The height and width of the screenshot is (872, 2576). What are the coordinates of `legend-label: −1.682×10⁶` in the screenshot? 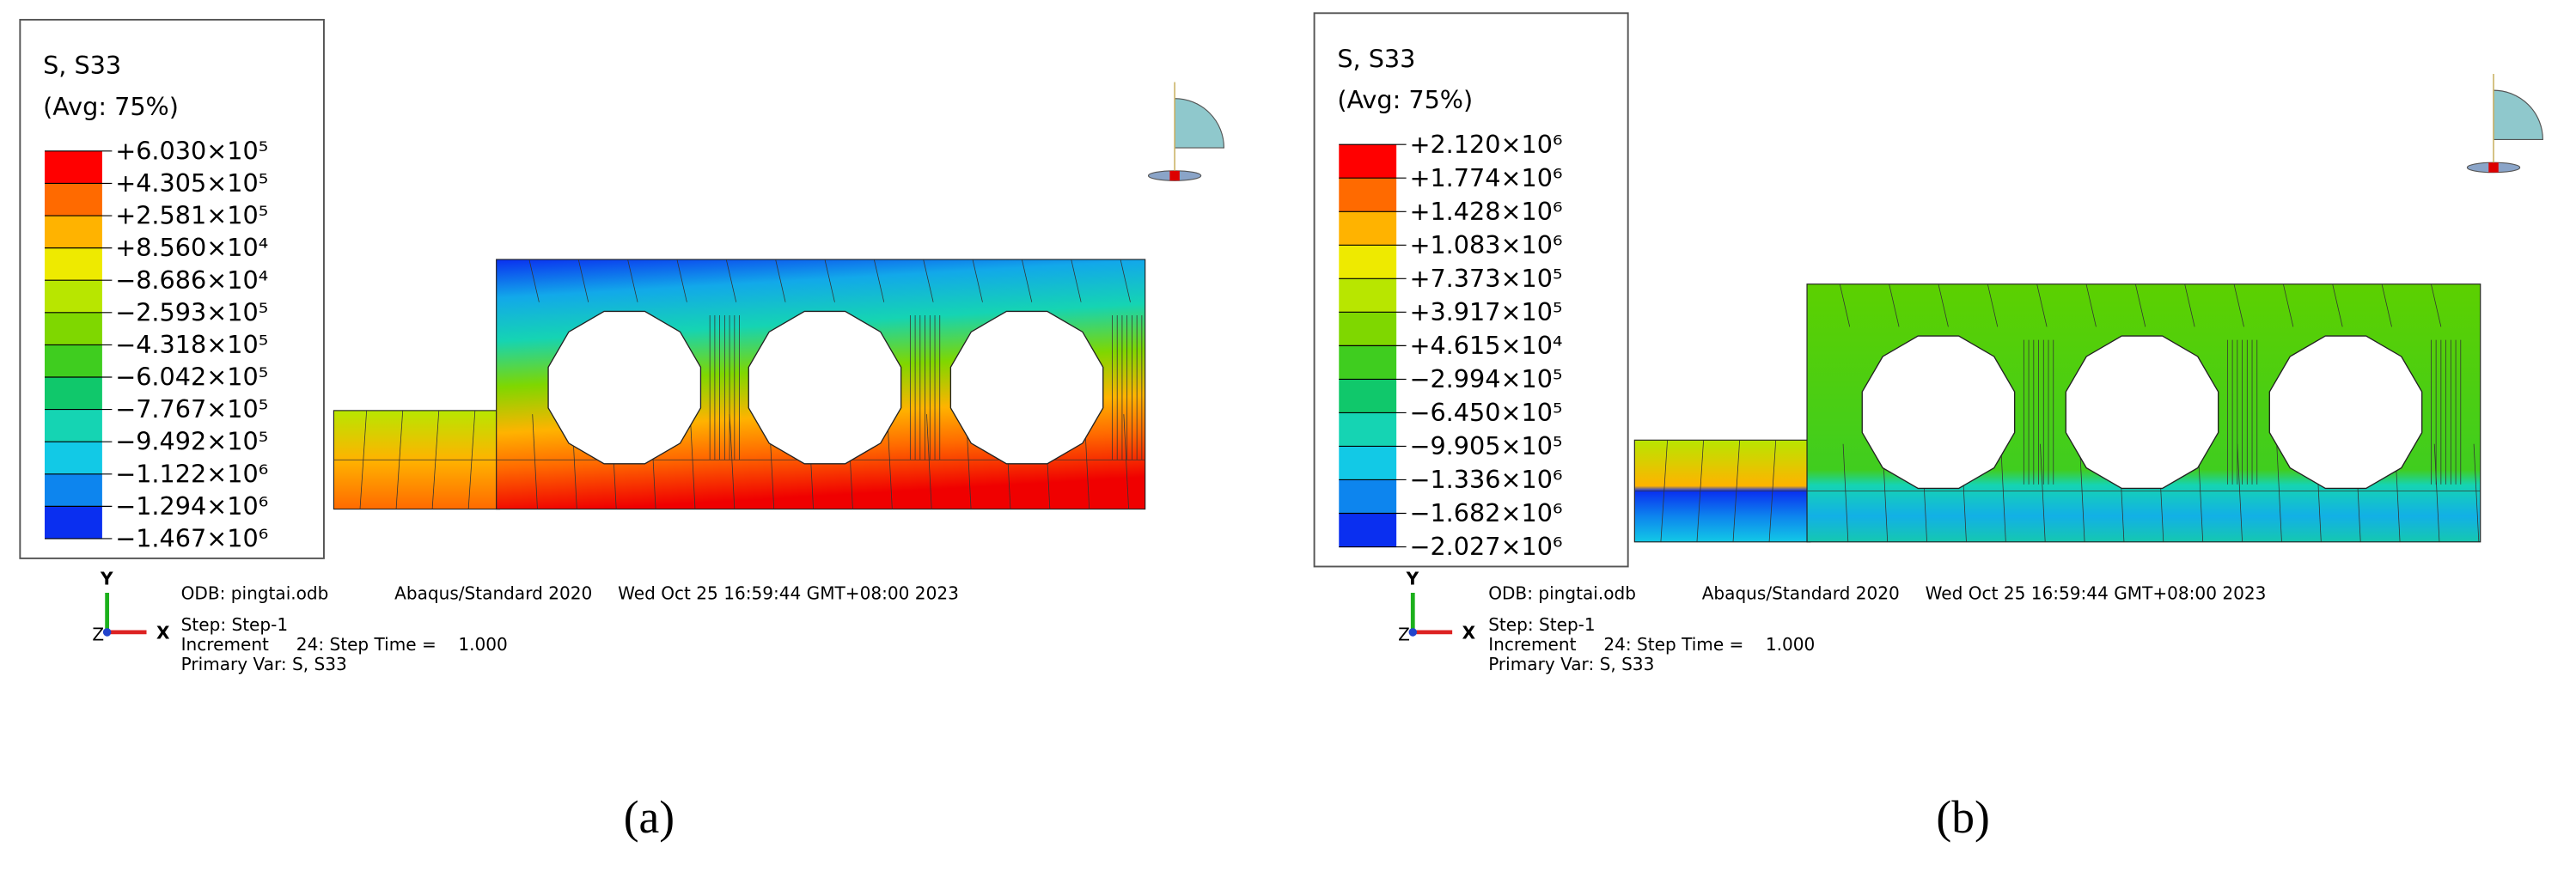 It's located at (1485, 512).